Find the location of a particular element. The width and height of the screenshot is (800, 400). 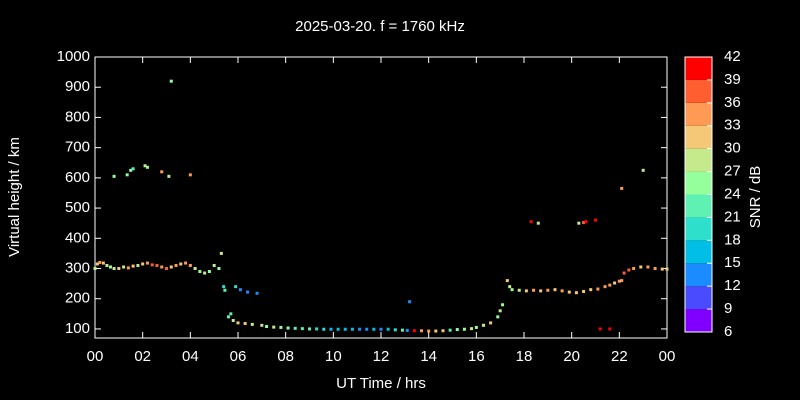

y-tick-label: 400 is located at coordinates (77, 237).